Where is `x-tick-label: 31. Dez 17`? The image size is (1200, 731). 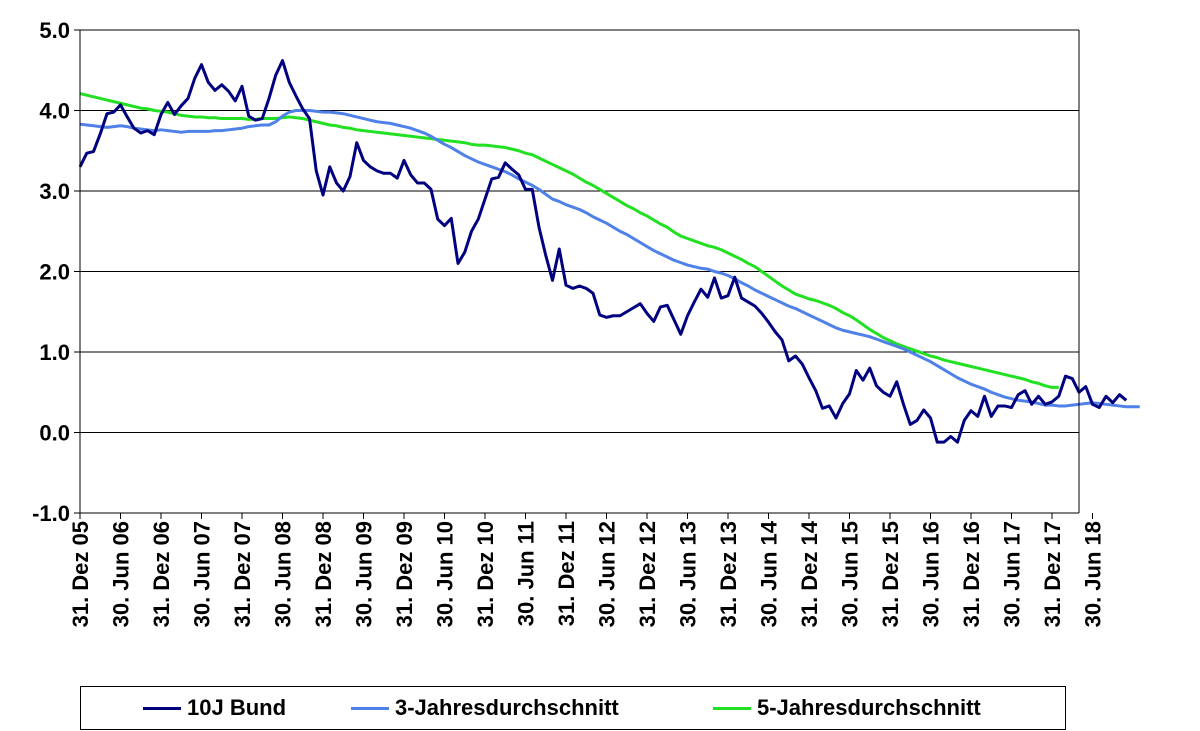
x-tick-label: 31. Dez 17 is located at coordinates (1052, 574).